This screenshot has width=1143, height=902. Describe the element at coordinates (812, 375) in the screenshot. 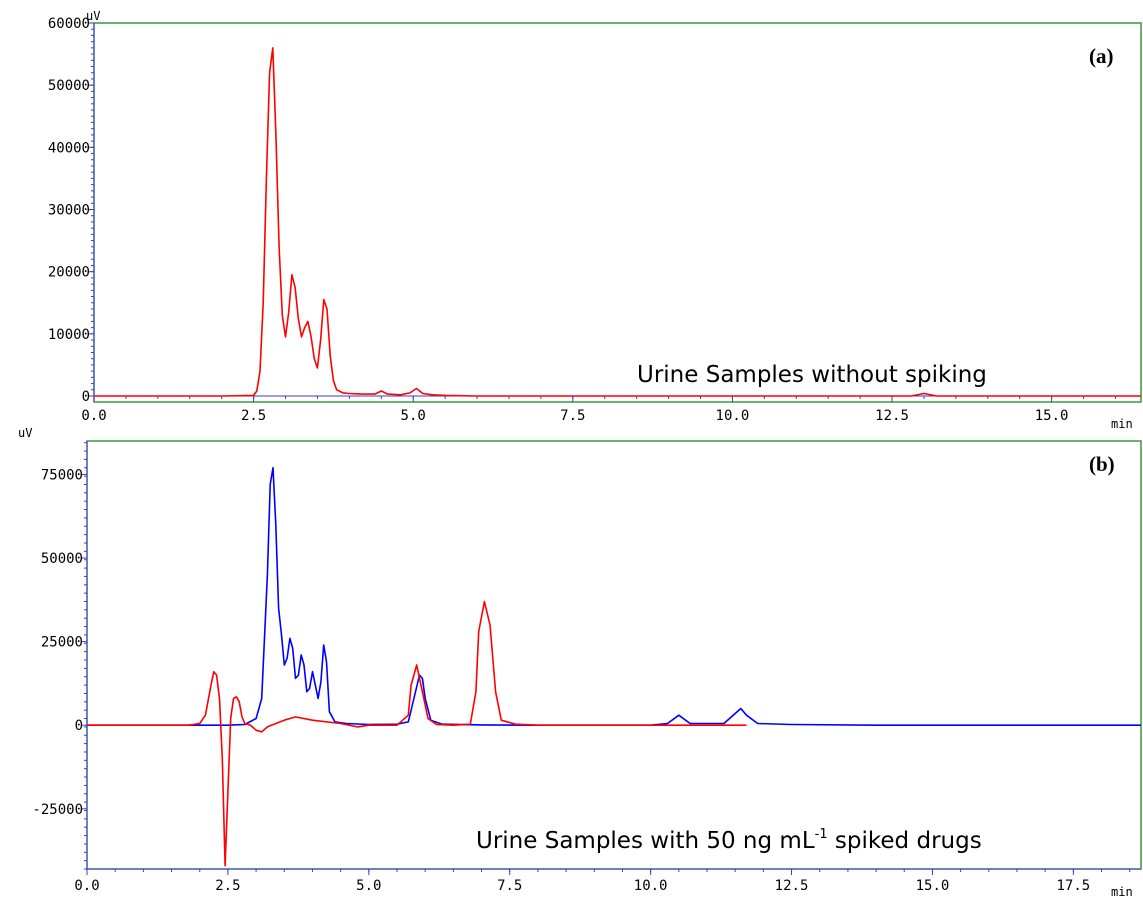

I see `annotation-a: Urine Samples without spiking` at that location.